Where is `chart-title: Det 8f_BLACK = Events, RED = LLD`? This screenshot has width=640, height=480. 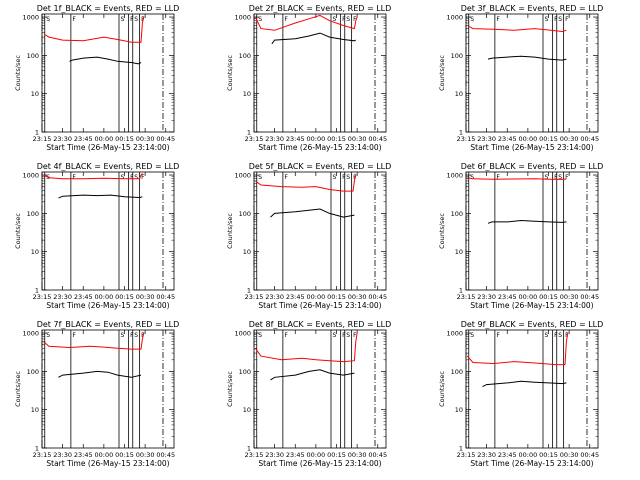
chart-title: Det 8f_BLACK = Events, RED = LLD is located at coordinates (320, 324).